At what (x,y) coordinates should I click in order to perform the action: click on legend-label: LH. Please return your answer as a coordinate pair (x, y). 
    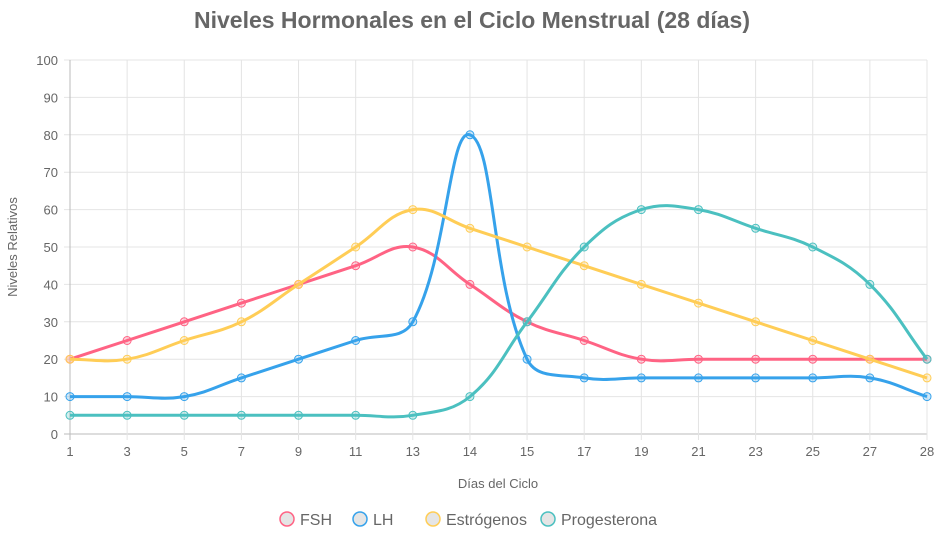
    Looking at the image, I should click on (383, 520).